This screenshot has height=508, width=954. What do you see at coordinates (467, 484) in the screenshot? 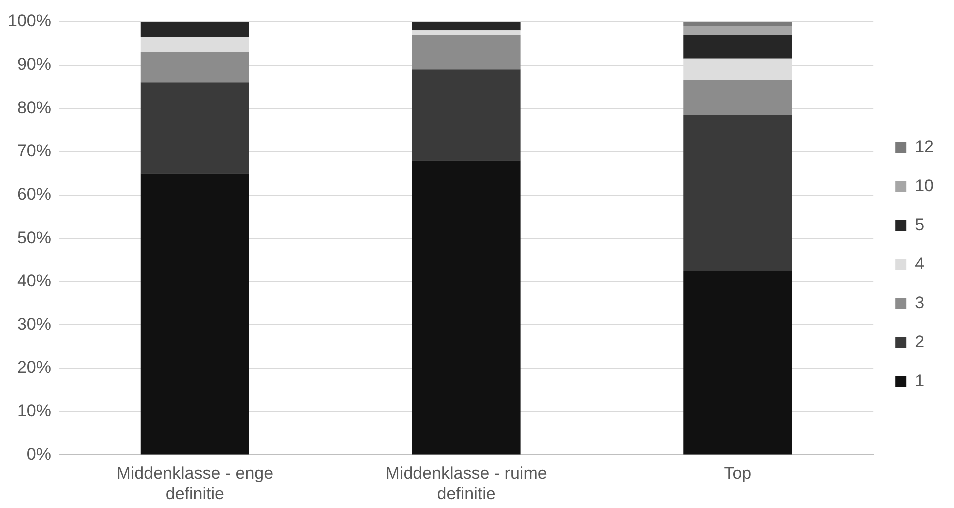
I see `x-tick-label: Middenklasse - ruime definitie` at bounding box center [467, 484].